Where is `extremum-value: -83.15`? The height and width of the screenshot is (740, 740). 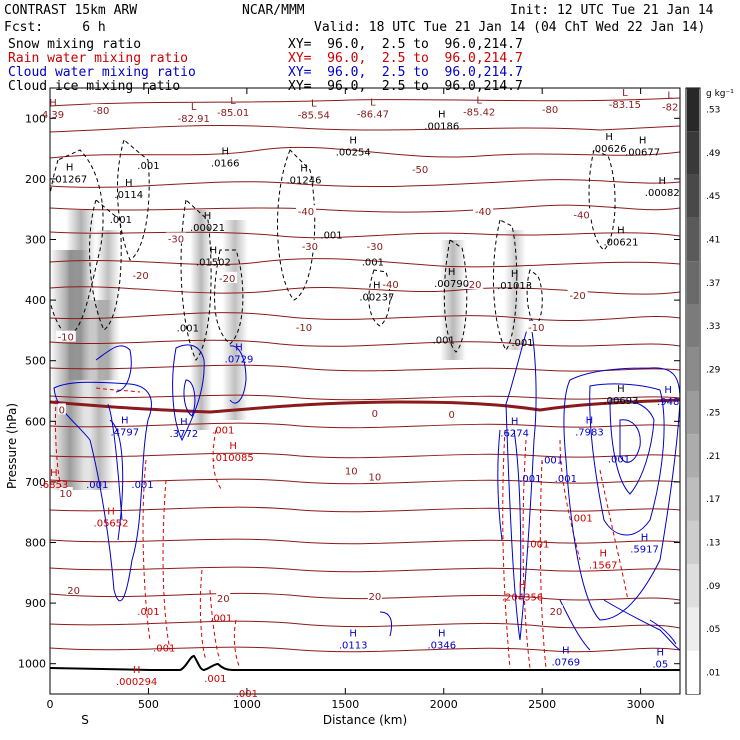
extremum-value: -83.15 is located at coordinates (625, 105).